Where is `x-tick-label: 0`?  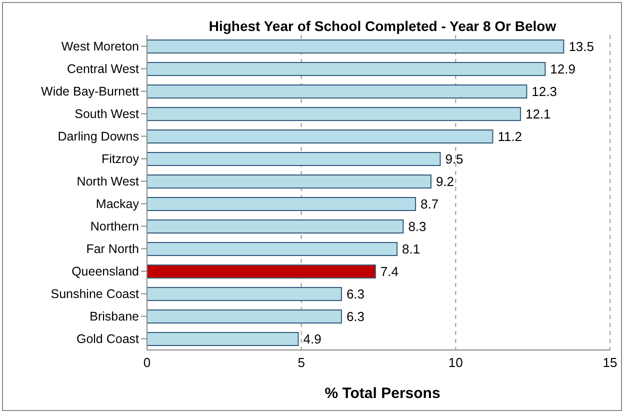
x-tick-label: 0 is located at coordinates (147, 362).